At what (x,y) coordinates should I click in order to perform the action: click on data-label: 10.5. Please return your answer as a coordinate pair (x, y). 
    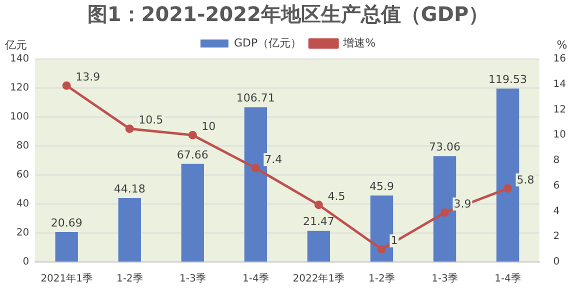
    Looking at the image, I should click on (151, 120).